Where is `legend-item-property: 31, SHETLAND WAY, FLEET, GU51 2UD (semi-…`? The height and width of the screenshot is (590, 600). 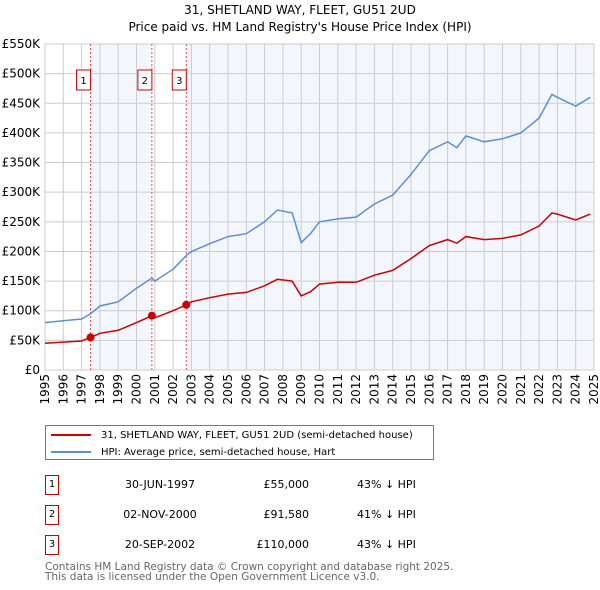 legend-item-property: 31, SHETLAND WAY, FLEET, GU51 2UD (semi-… is located at coordinates (232, 435).